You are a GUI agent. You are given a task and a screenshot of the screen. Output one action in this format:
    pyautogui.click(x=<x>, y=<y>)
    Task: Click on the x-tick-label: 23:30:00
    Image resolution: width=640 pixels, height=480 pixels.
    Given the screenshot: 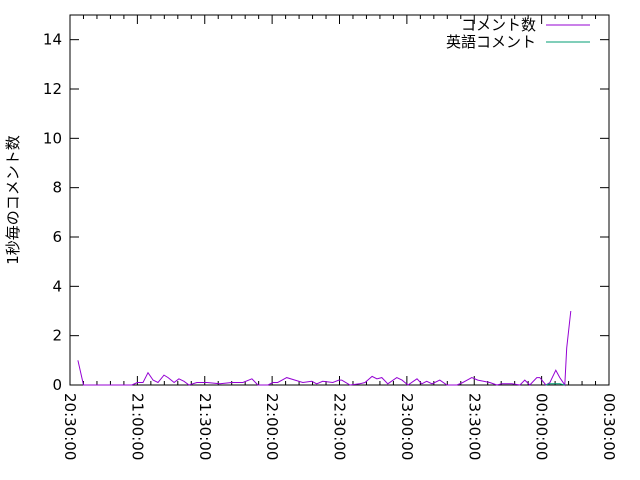 What is the action you would take?
    pyautogui.click(x=474, y=426)
    